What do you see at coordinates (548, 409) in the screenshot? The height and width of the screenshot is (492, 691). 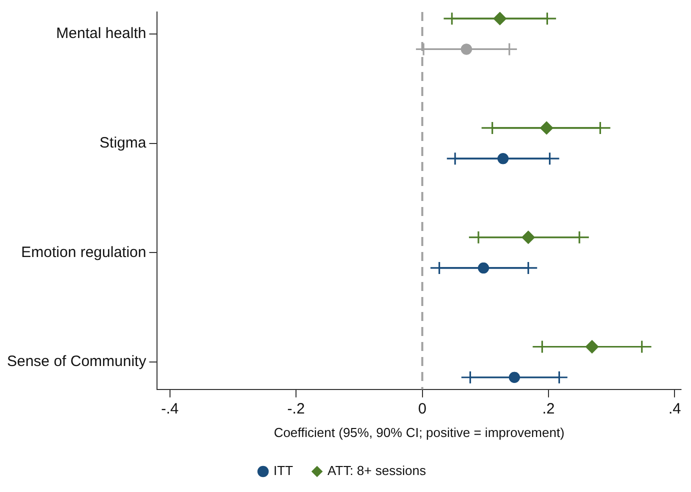 I see `x-tick-label: .2` at bounding box center [548, 409].